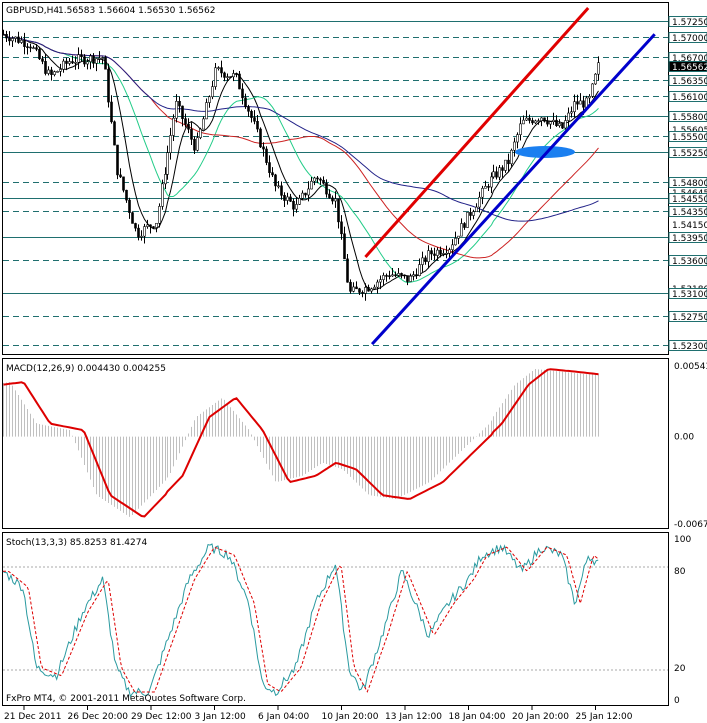  I want to click on price-tick-label: 1.57000, so click(689, 39).